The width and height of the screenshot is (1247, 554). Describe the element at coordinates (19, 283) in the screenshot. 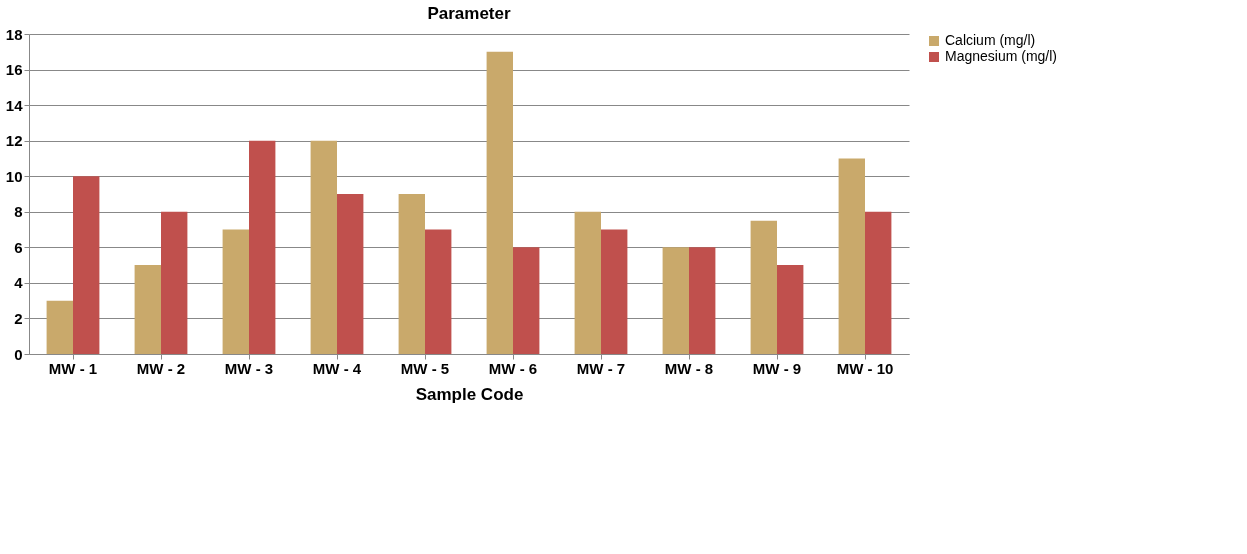

I see `y-tick-label: 4` at that location.